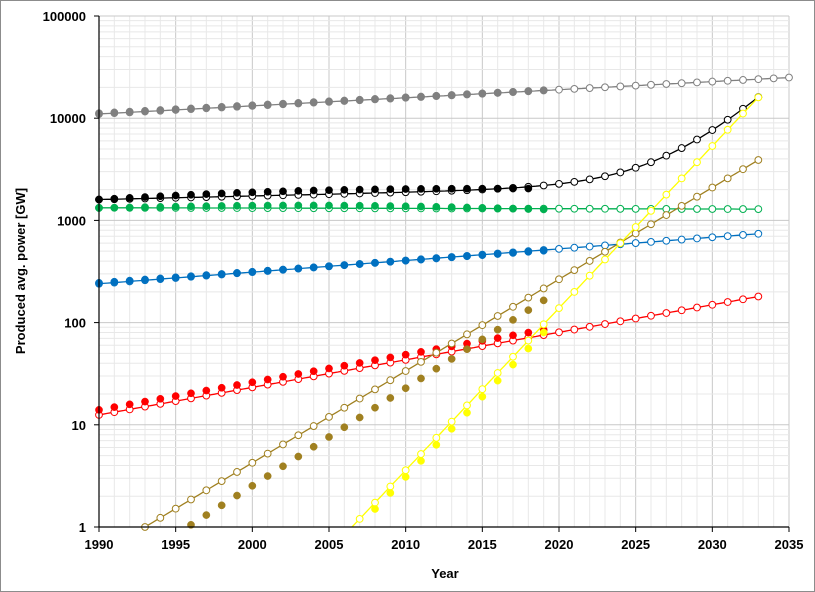 Image resolution: width=815 pixels, height=592 pixels. Describe the element at coordinates (71, 220) in the screenshot. I see `y-tick-label: 1000` at that location.